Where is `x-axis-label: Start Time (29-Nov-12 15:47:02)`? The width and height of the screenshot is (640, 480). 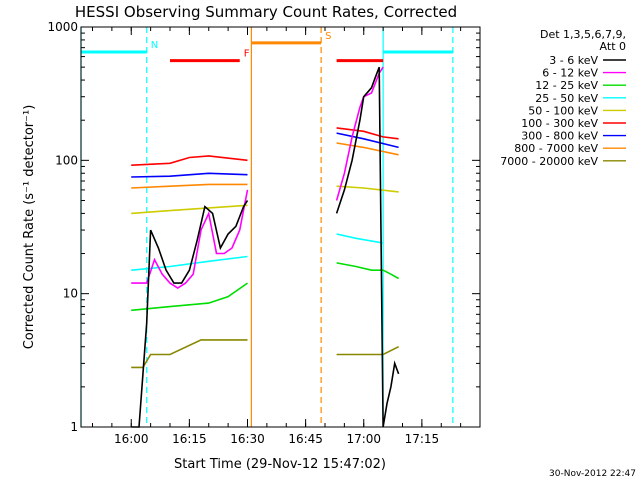 x-axis-label: Start Time (29-Nov-12 15:47:02) is located at coordinates (280, 464).